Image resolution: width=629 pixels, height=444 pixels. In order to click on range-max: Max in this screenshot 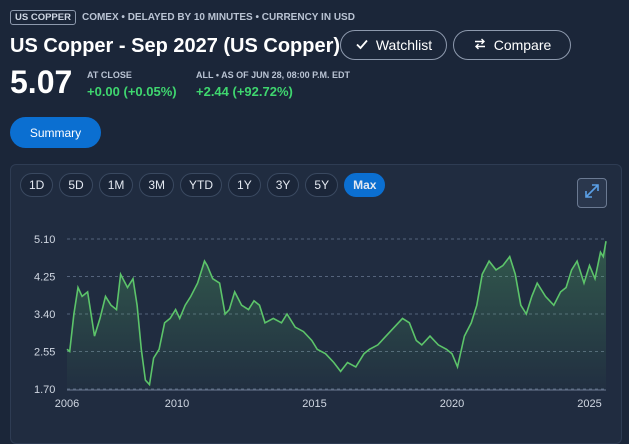, I will do `click(365, 185)`.